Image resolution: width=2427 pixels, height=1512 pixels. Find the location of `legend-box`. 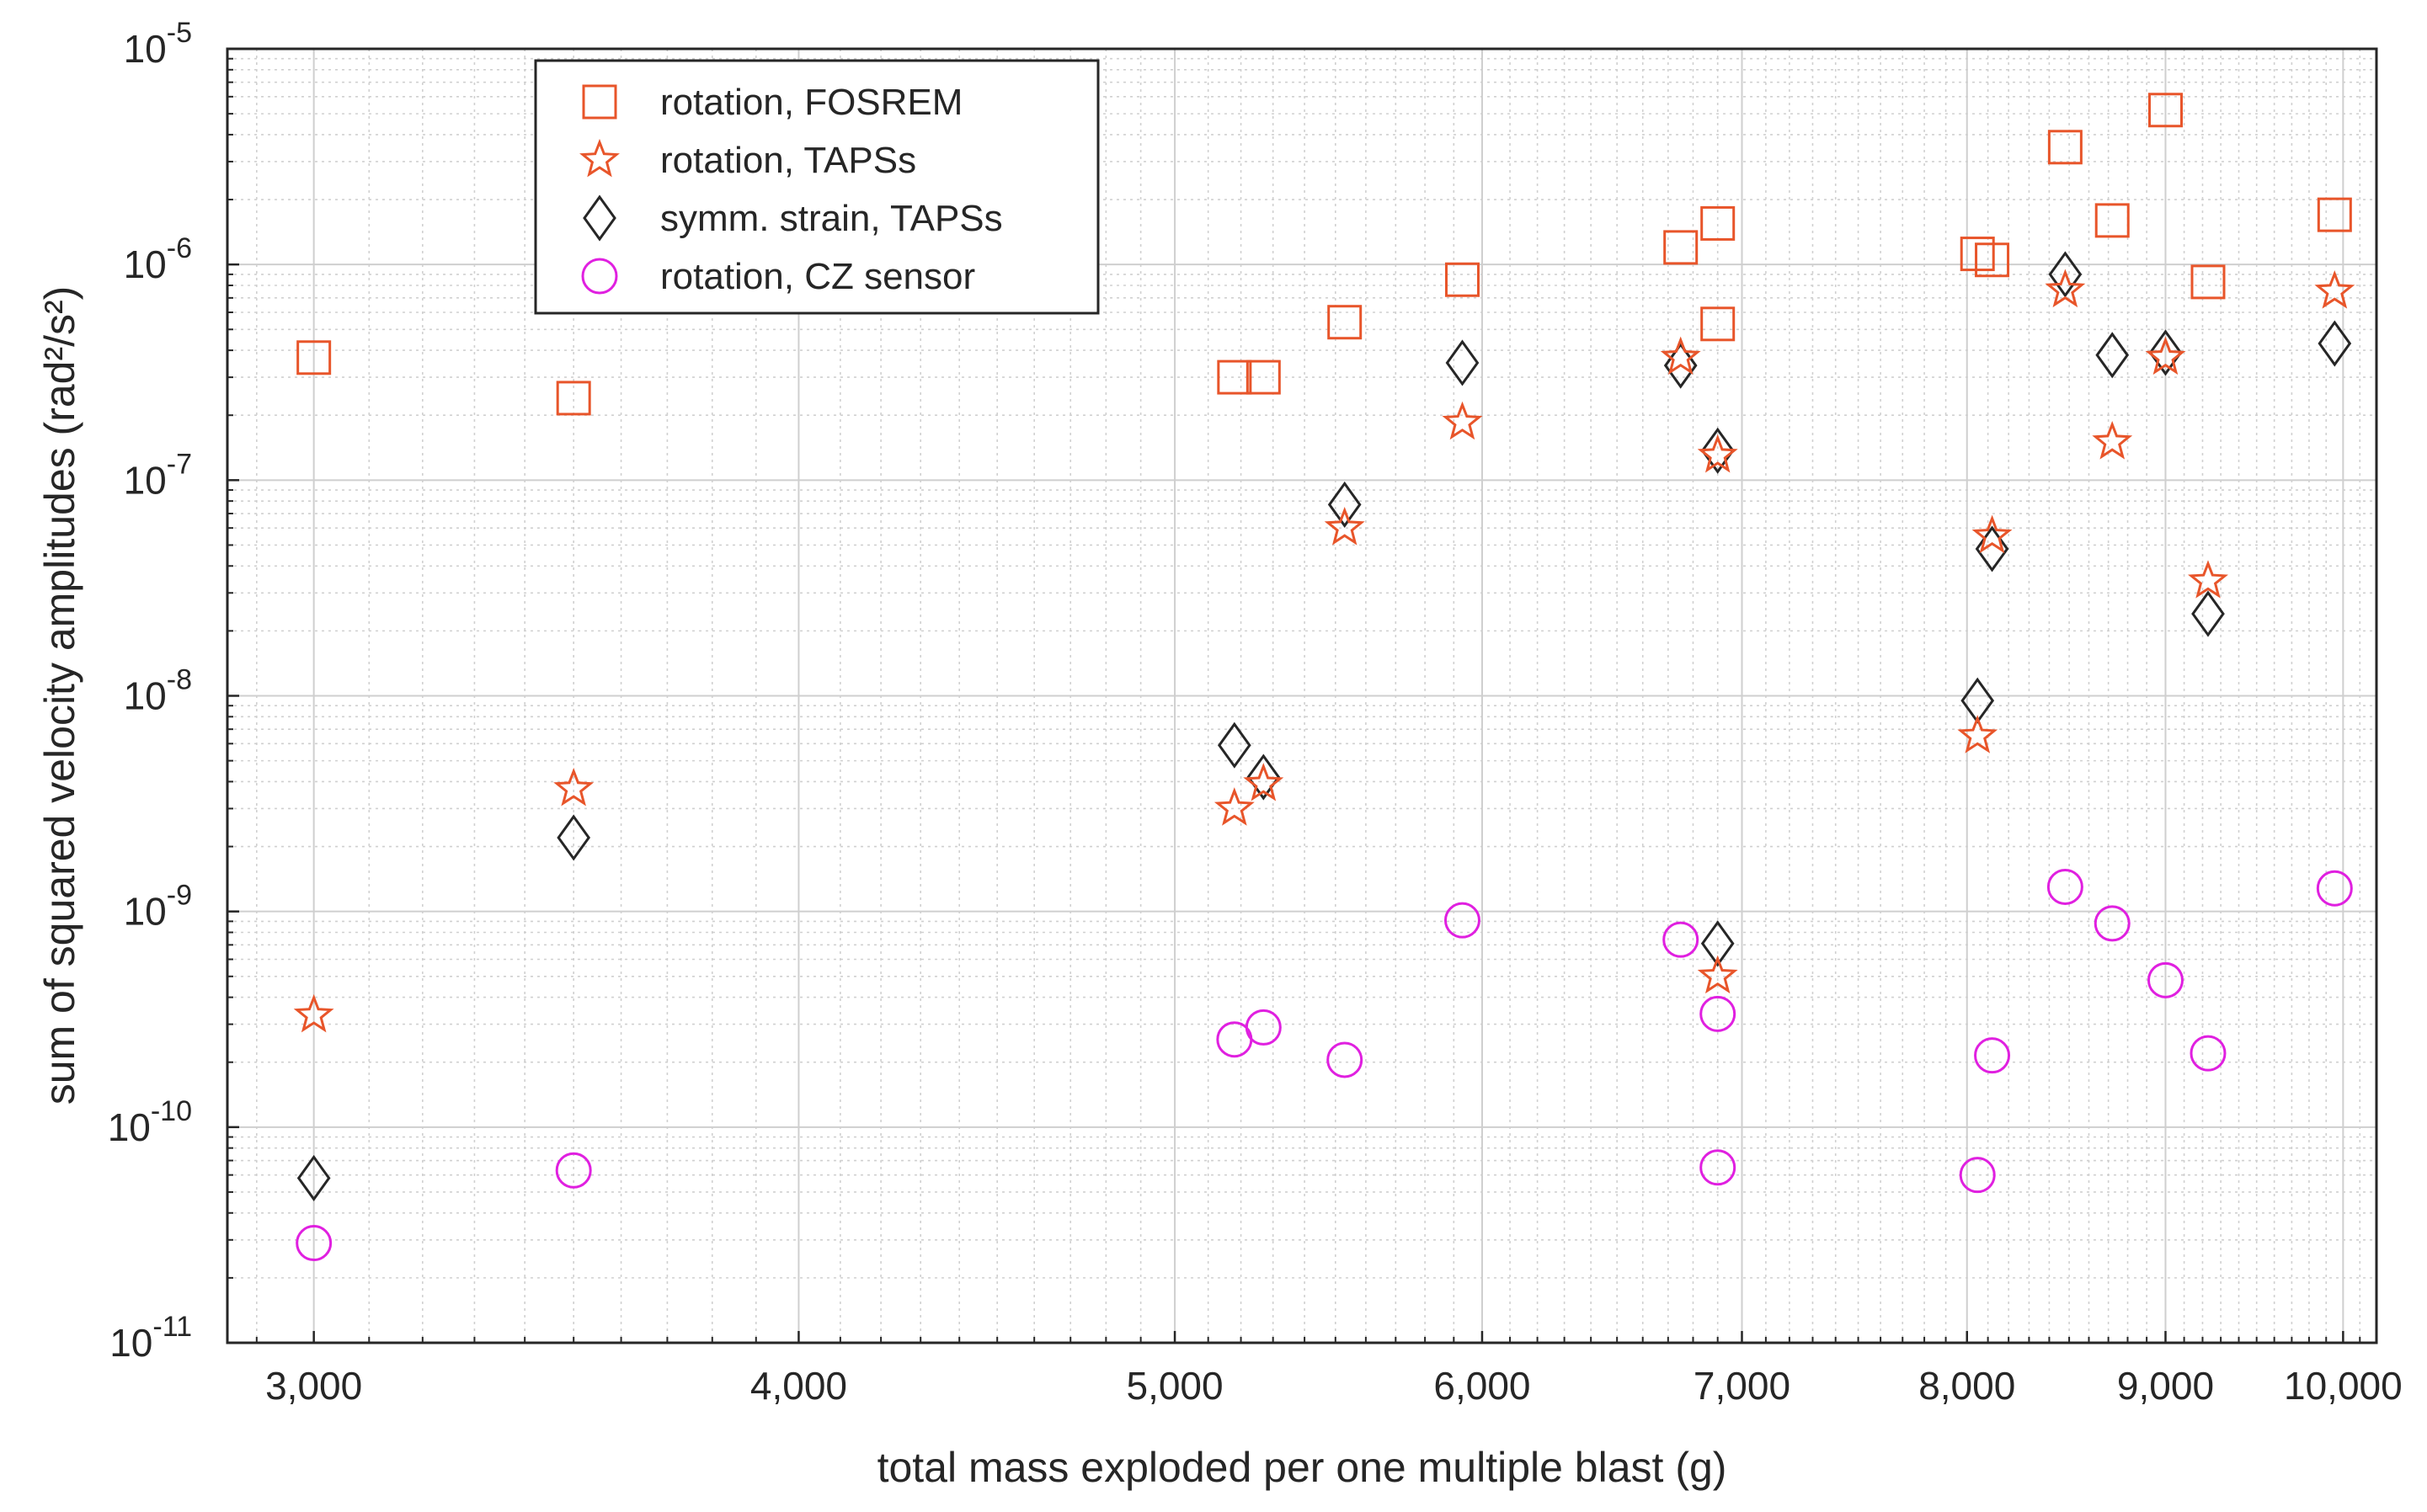

legend-box is located at coordinates (817, 187).